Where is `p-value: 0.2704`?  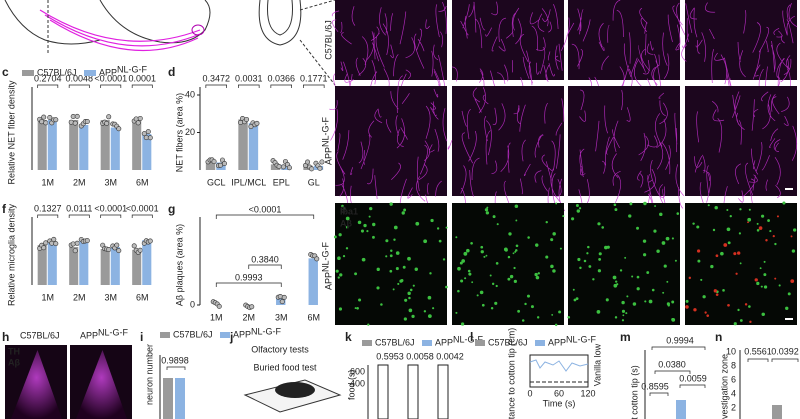 p-value: 0.2704 is located at coordinates (48, 78).